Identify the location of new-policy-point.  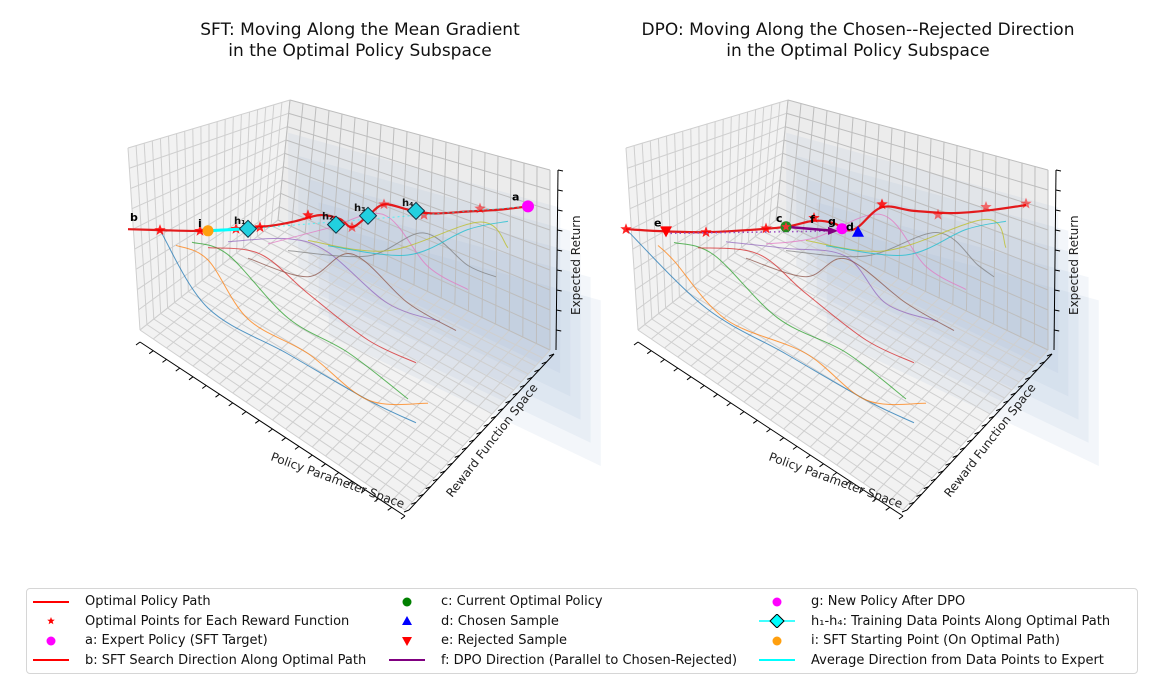
(842, 229).